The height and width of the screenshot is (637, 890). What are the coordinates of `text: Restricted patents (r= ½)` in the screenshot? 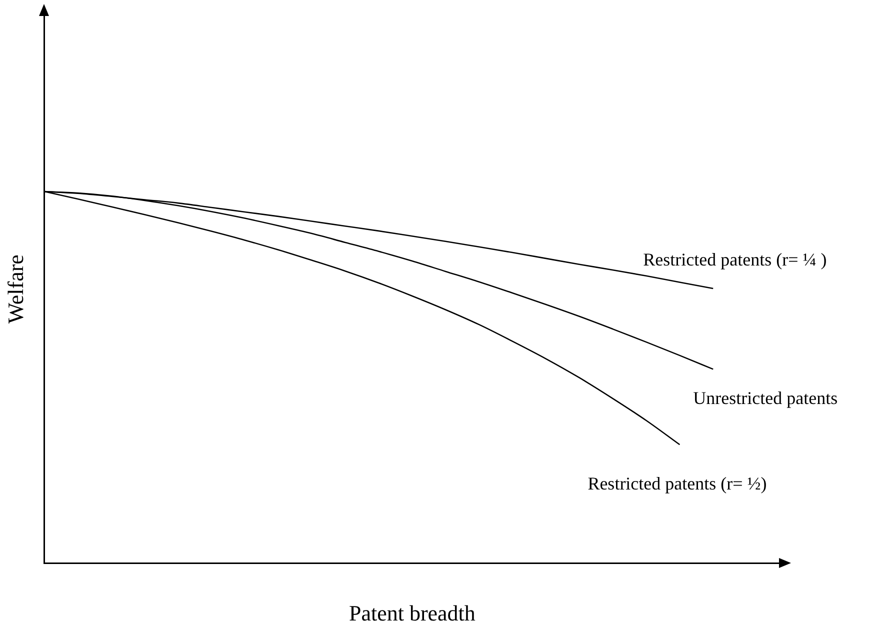 It's located at (677, 483).